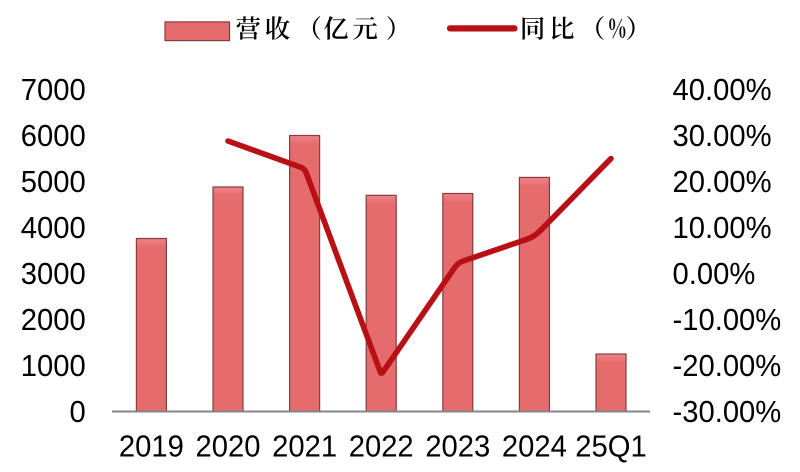 The width and height of the screenshot is (800, 472). Describe the element at coordinates (77, 413) in the screenshot. I see `svg-text: 0` at that location.